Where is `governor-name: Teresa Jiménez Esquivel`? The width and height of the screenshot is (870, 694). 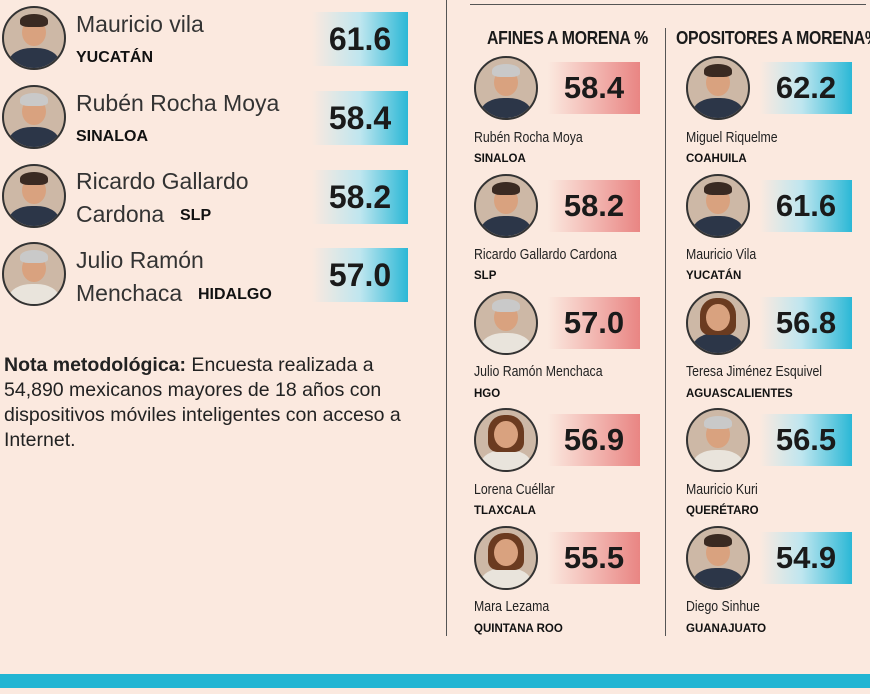 governor-name: Teresa Jiménez Esquivel is located at coordinates (754, 371).